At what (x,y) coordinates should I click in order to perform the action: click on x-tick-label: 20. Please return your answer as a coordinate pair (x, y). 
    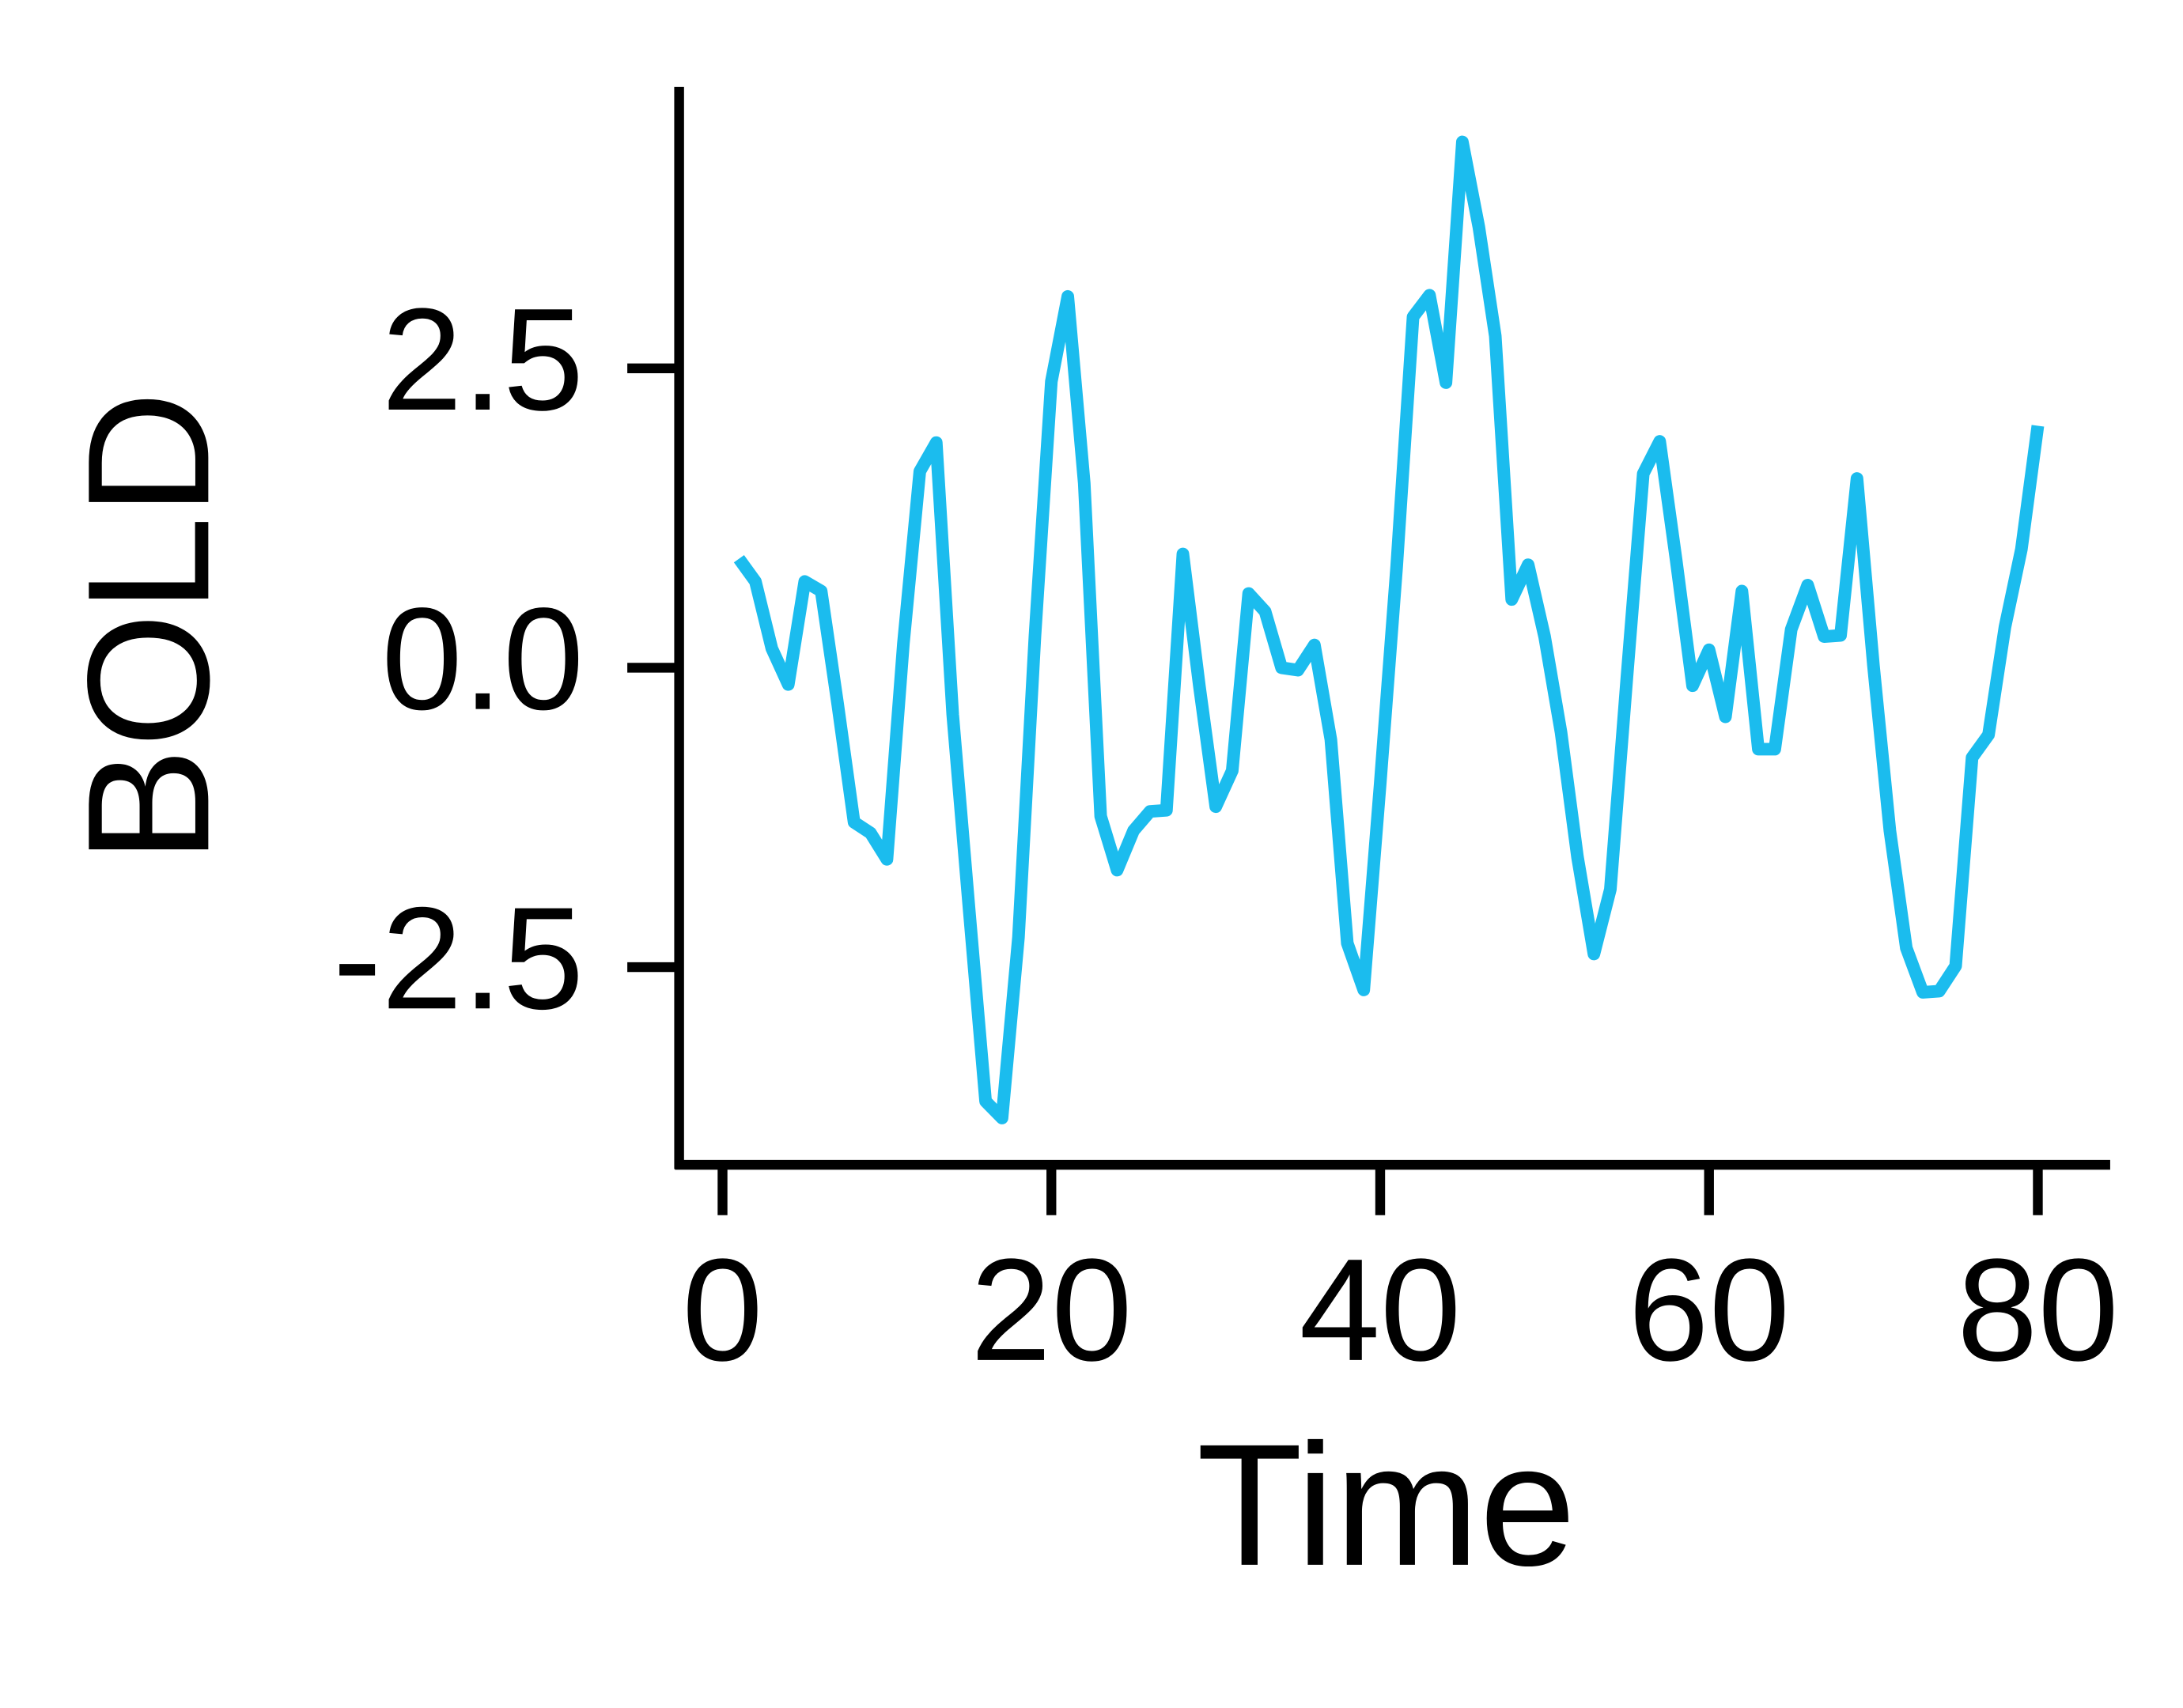
    Looking at the image, I should click on (1051, 1310).